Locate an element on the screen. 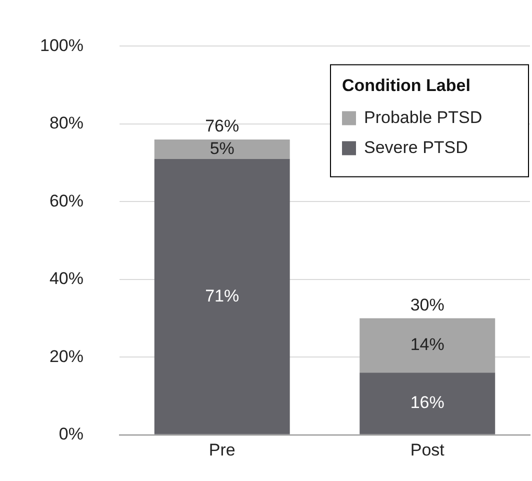  total-label: 30% is located at coordinates (427, 304).